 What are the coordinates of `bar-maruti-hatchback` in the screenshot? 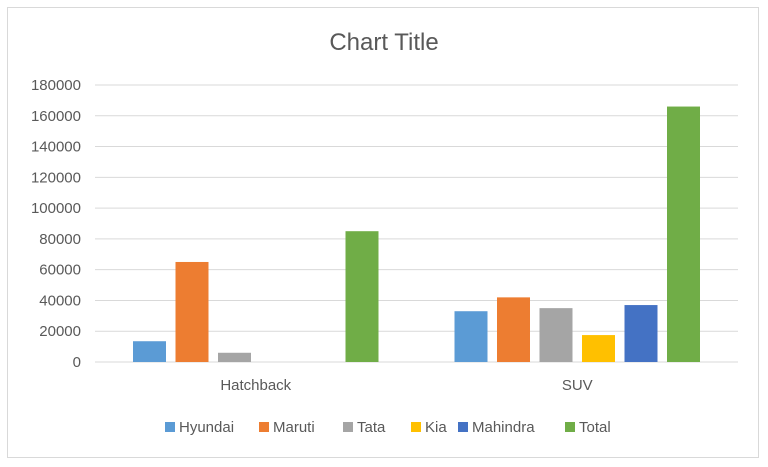 It's located at (192, 311).